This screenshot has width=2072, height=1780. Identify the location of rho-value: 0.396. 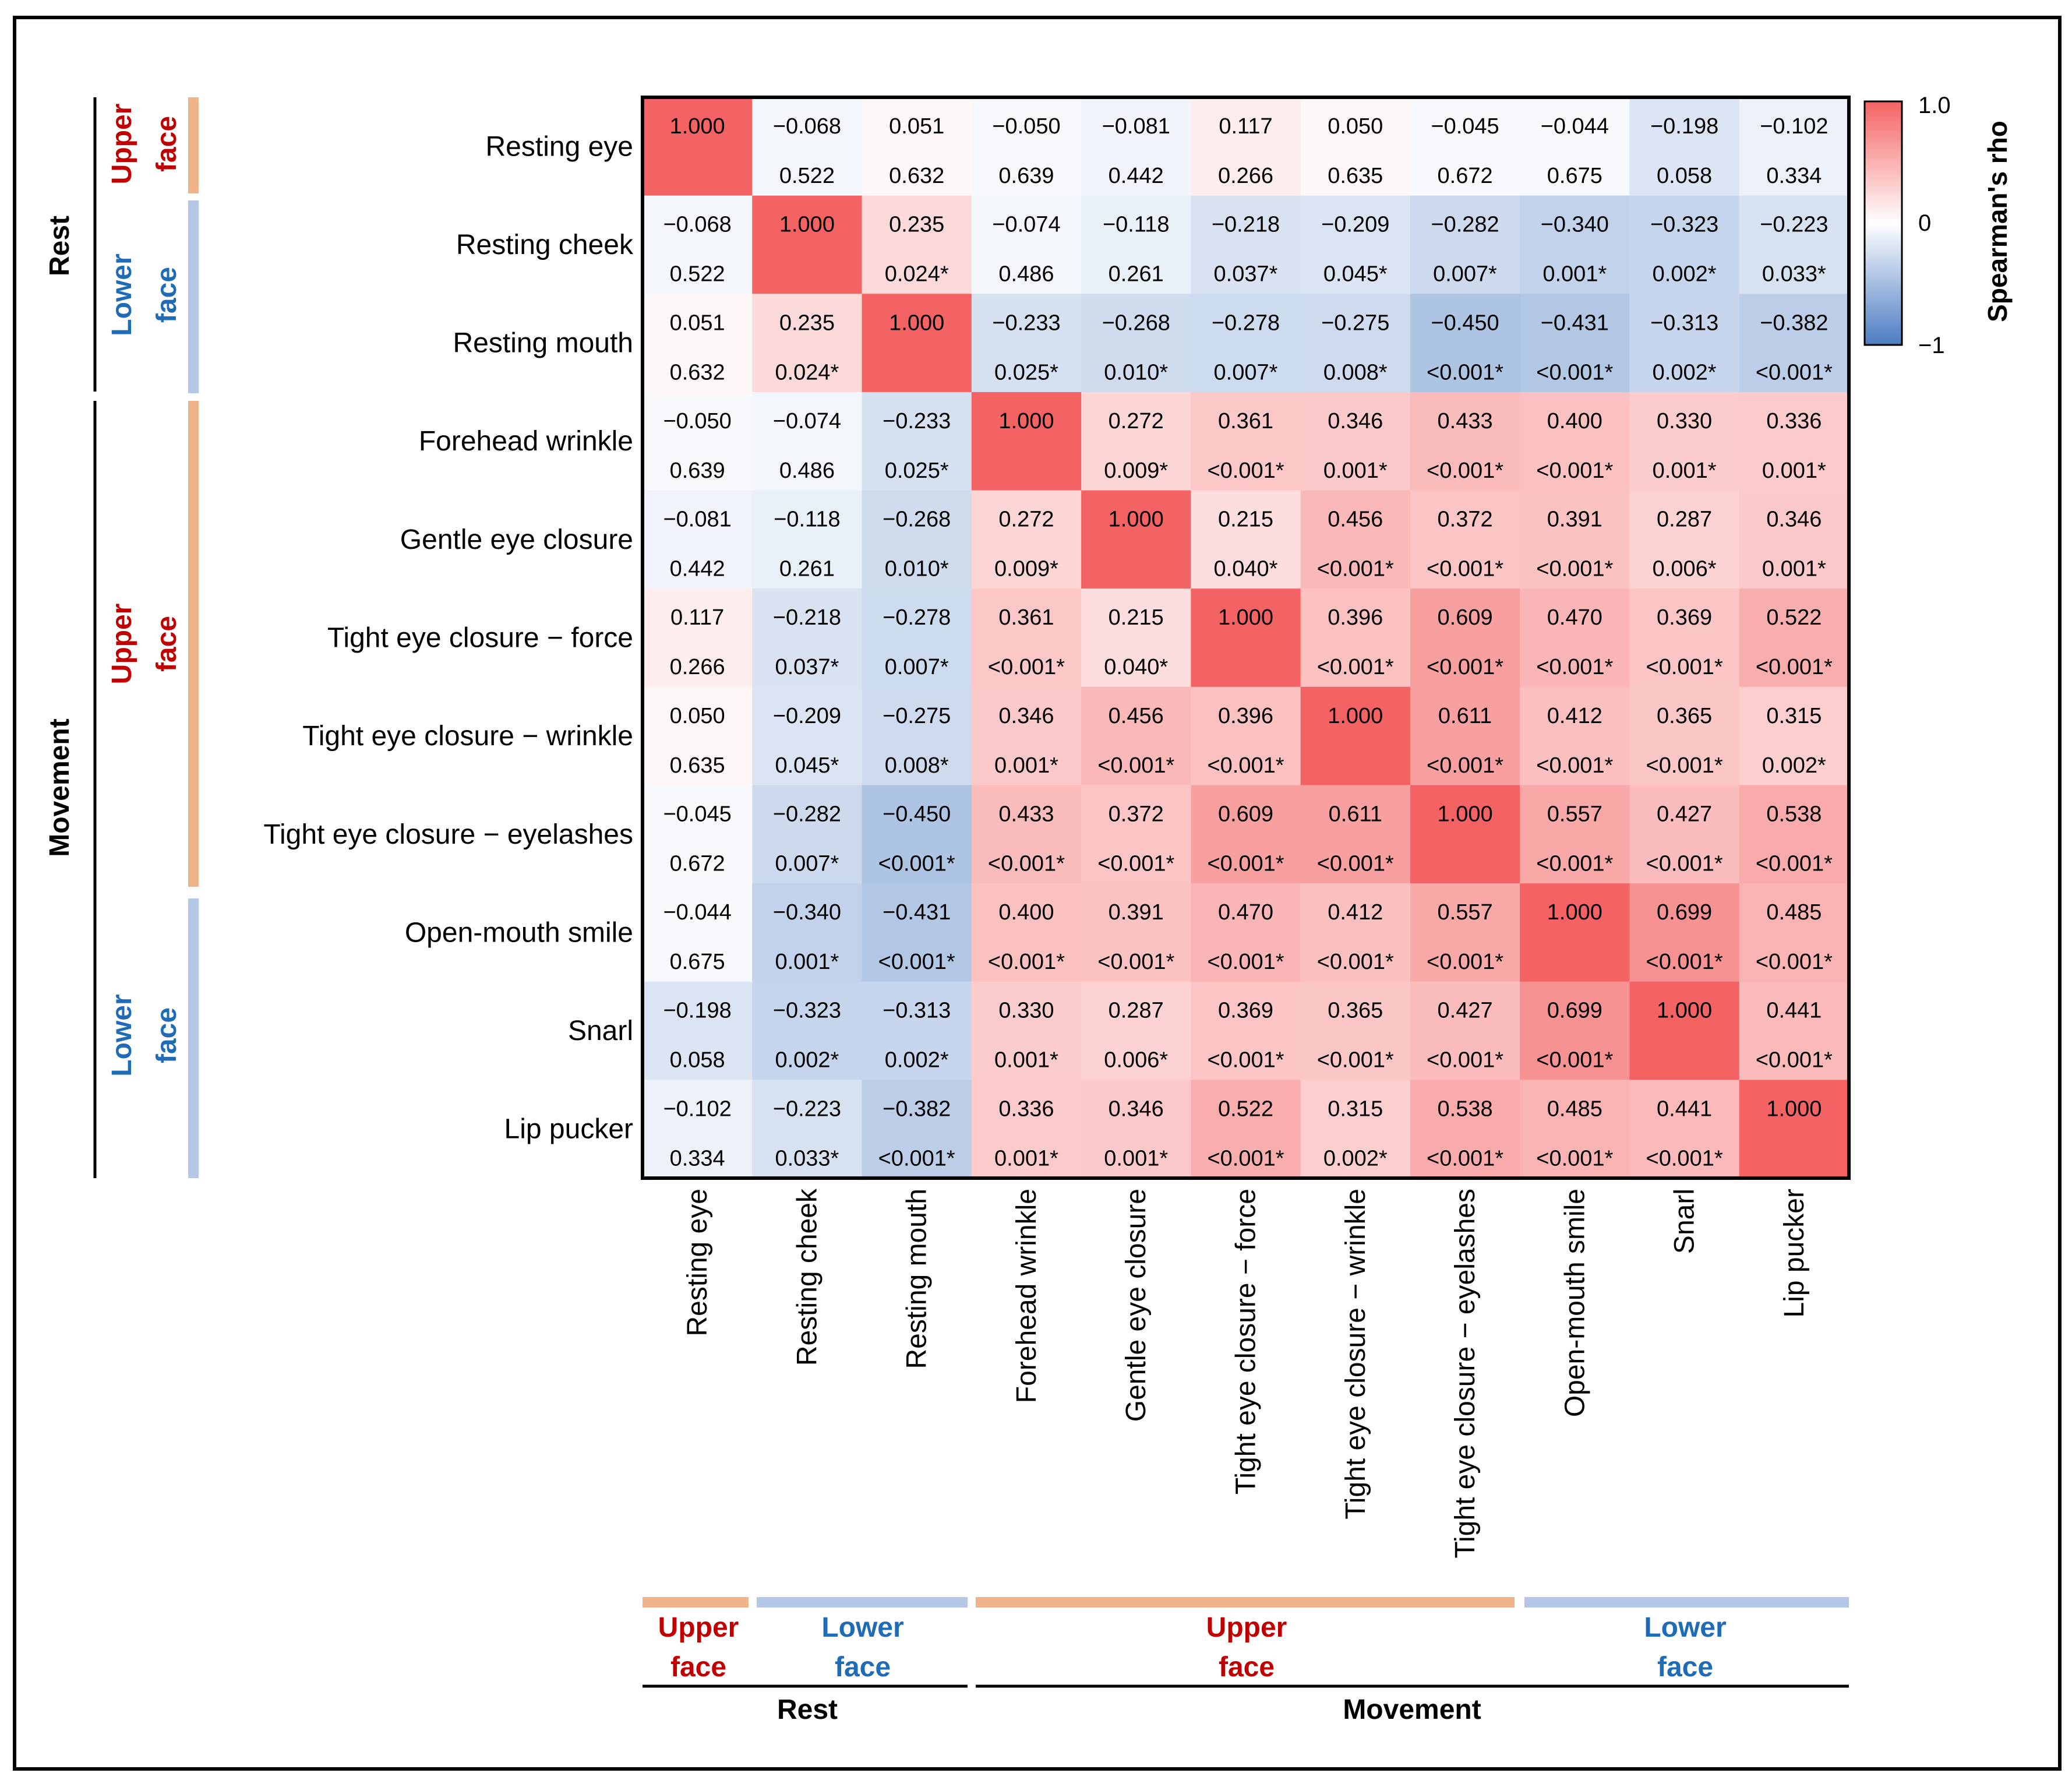
(1356, 617).